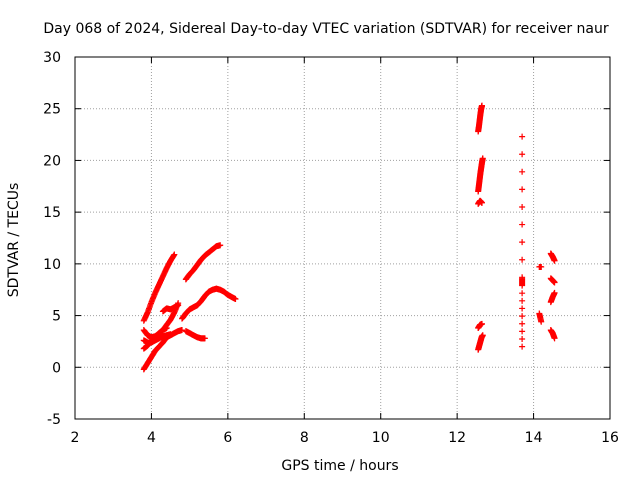 This screenshot has width=640, height=480. Describe the element at coordinates (52, 161) in the screenshot. I see `y-tick-label: 20` at that location.